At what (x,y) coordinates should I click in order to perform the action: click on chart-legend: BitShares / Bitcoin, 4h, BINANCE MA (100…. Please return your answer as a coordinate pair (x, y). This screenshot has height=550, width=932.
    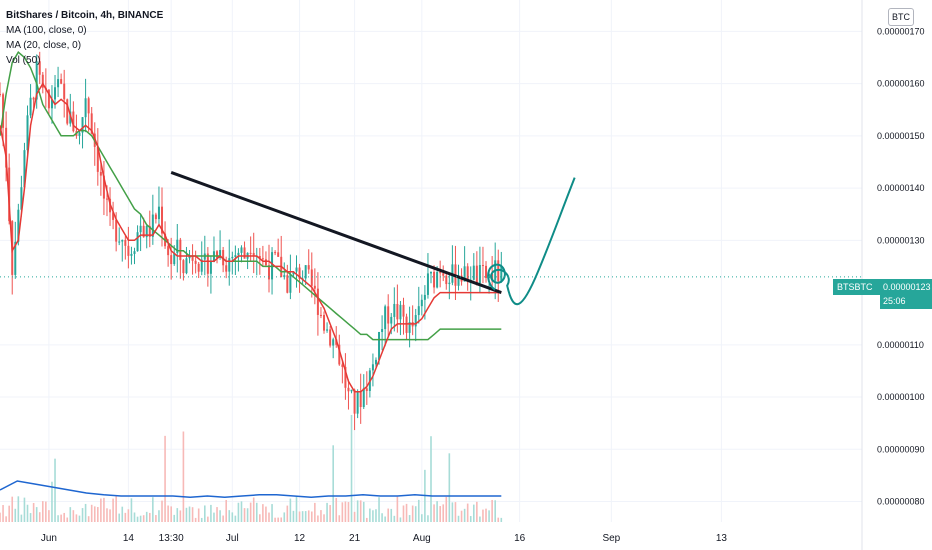
    Looking at the image, I should click on (84, 38).